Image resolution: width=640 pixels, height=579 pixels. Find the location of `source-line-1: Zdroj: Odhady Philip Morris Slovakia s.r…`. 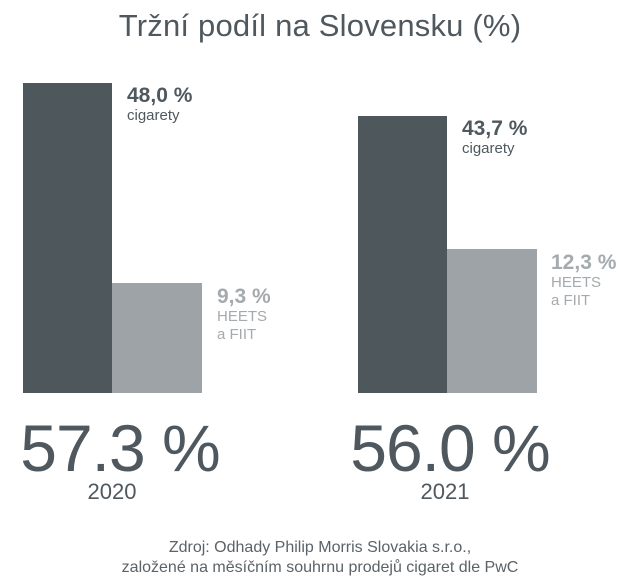

source-line-1: Zdroj: Odhady Philip Morris Slovakia s.r… is located at coordinates (320, 547).